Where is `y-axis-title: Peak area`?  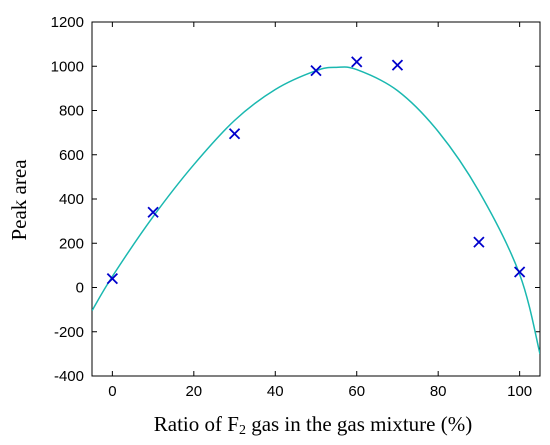 y-axis-title: Peak area is located at coordinates (19, 200).